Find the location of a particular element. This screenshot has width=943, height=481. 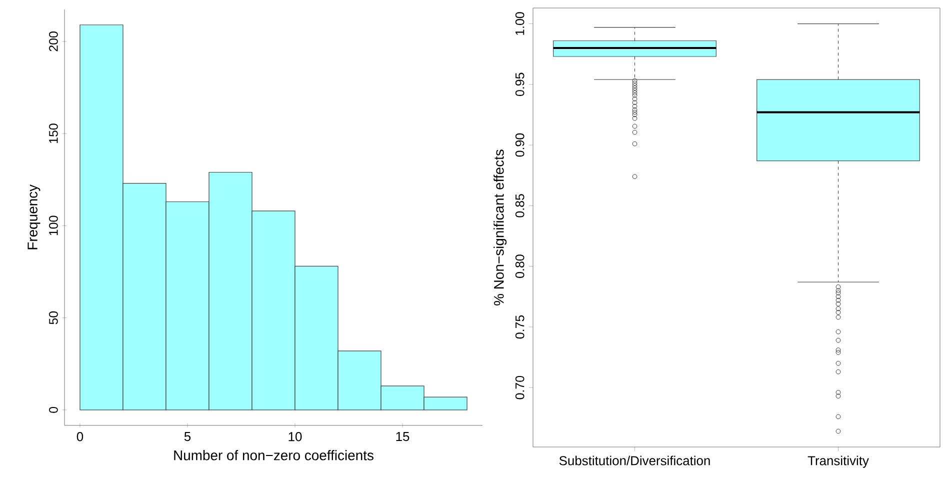

x-tick-label: 10 is located at coordinates (295, 437).